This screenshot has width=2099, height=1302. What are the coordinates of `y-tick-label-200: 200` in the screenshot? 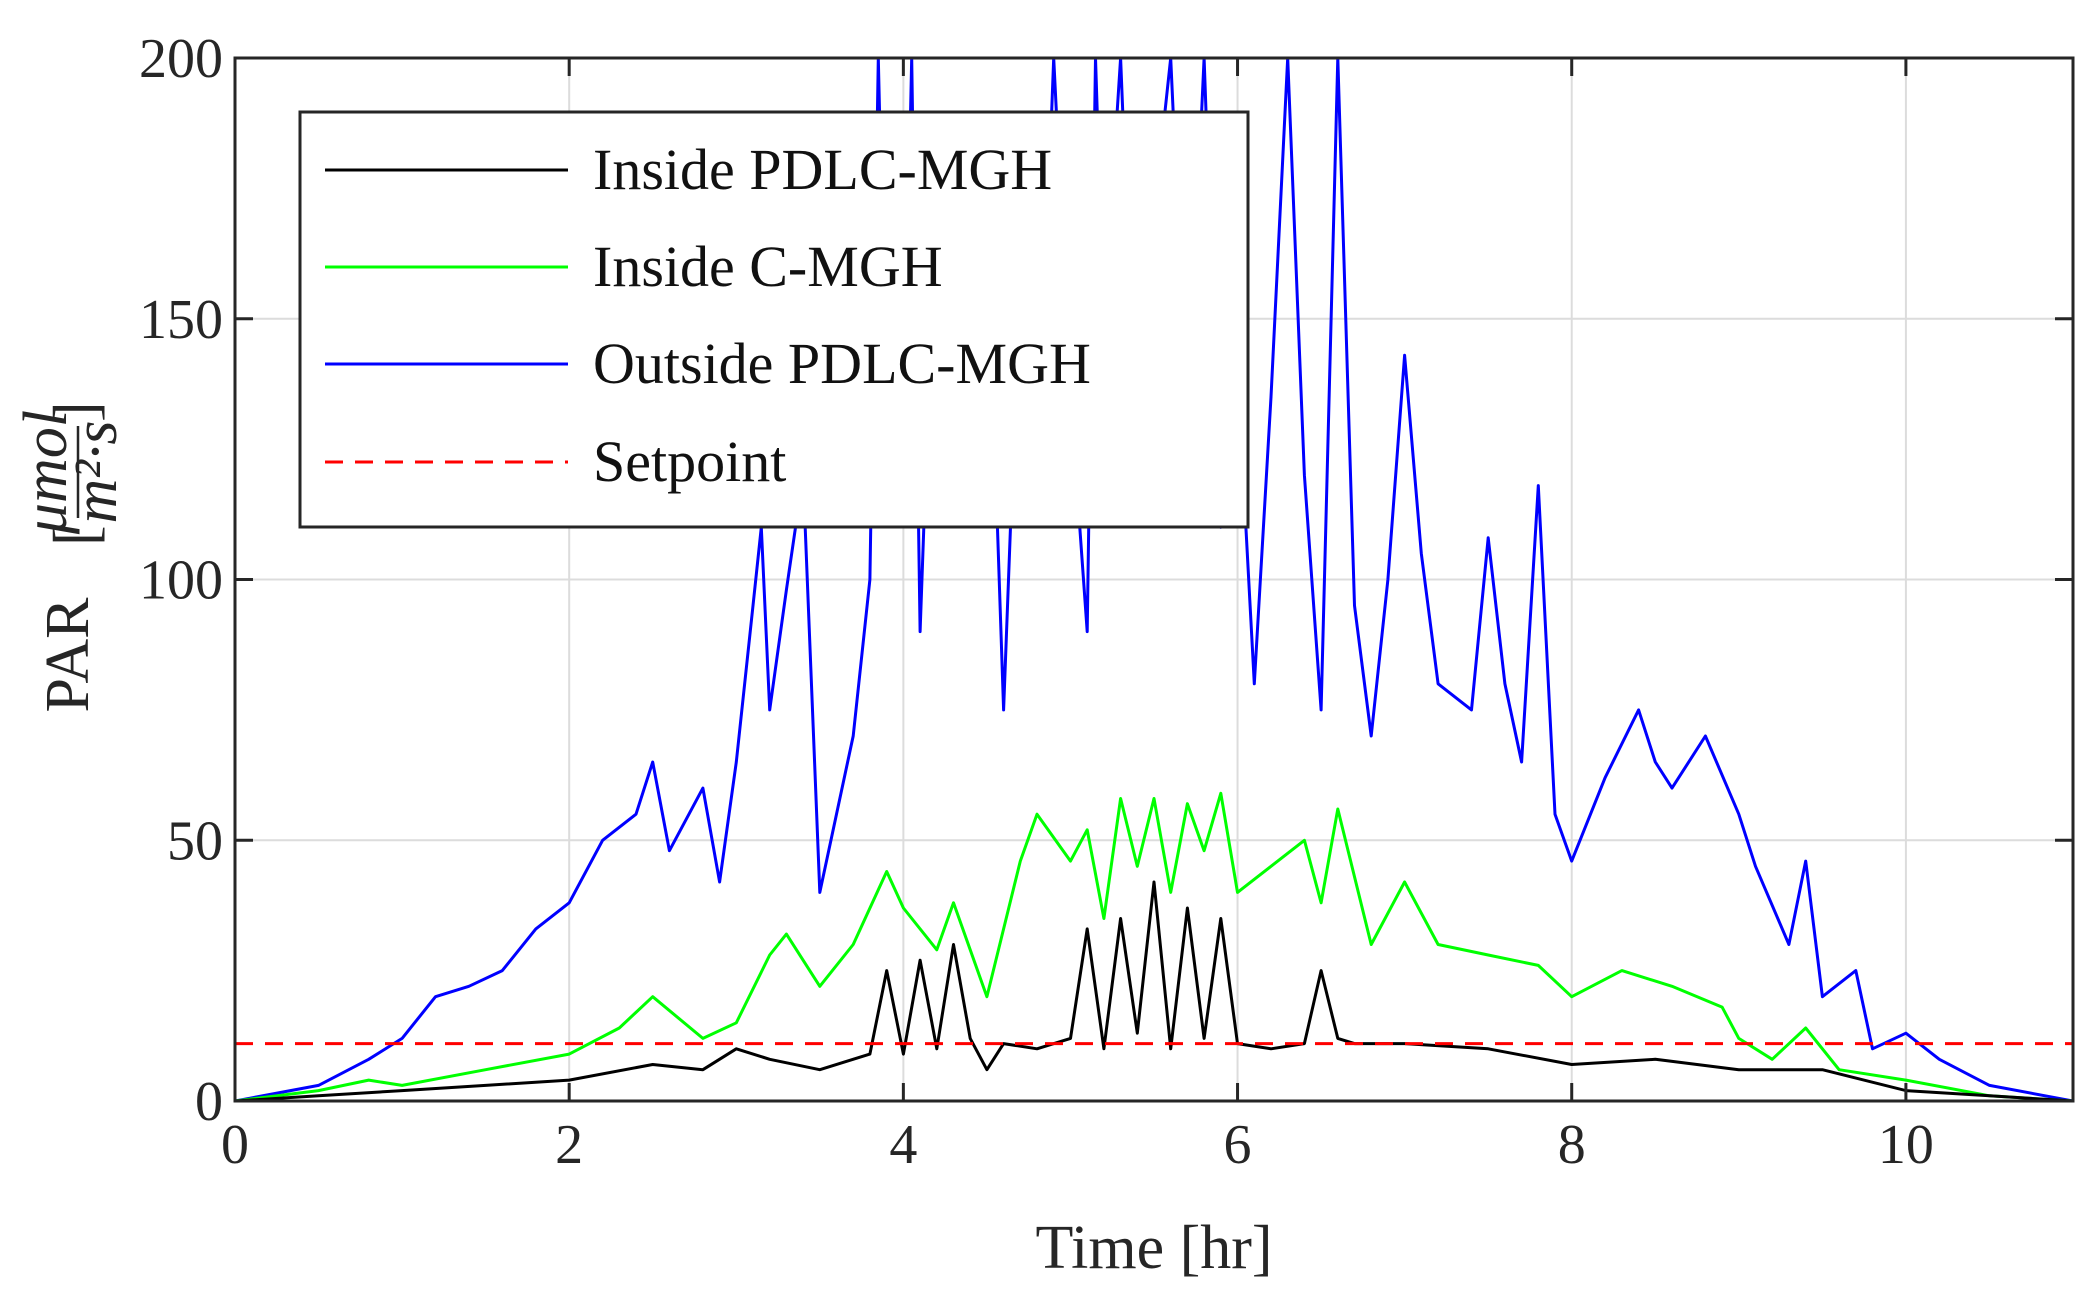 It's located at (181, 59).